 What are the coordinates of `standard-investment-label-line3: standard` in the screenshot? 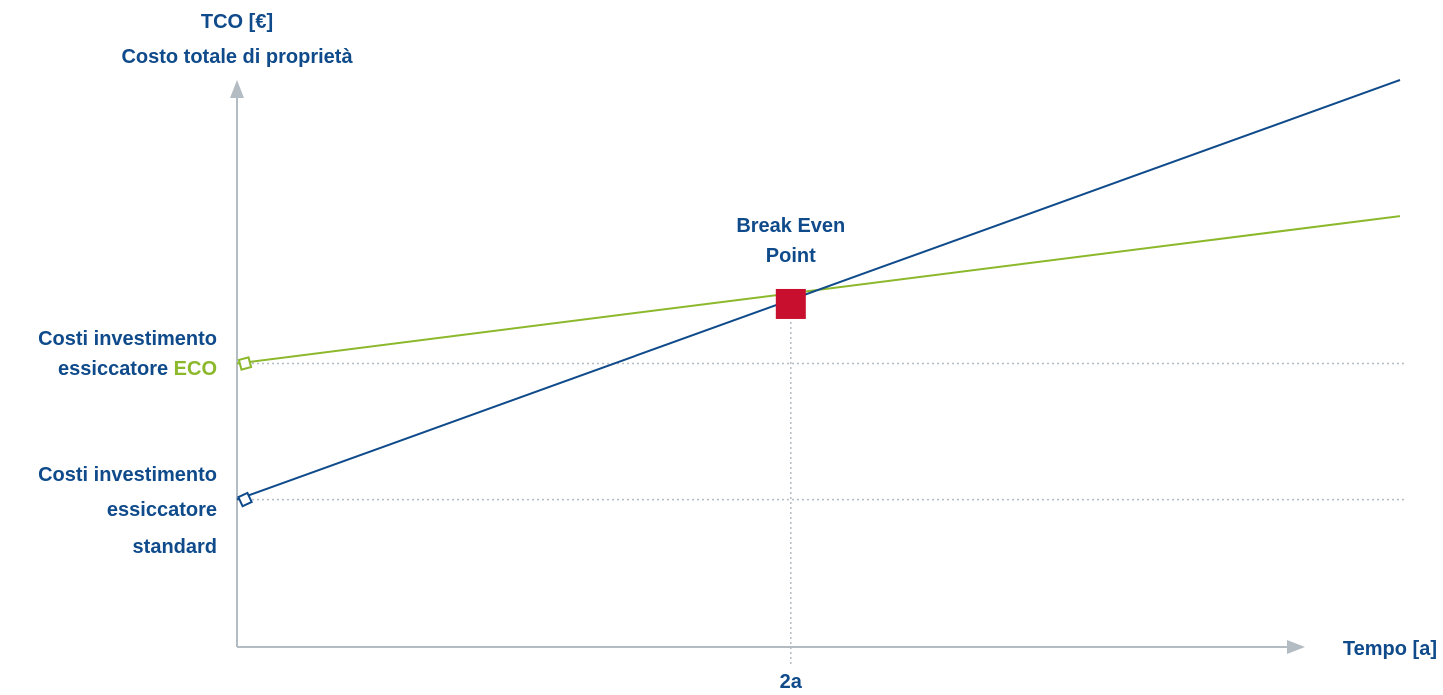 It's located at (175, 547).